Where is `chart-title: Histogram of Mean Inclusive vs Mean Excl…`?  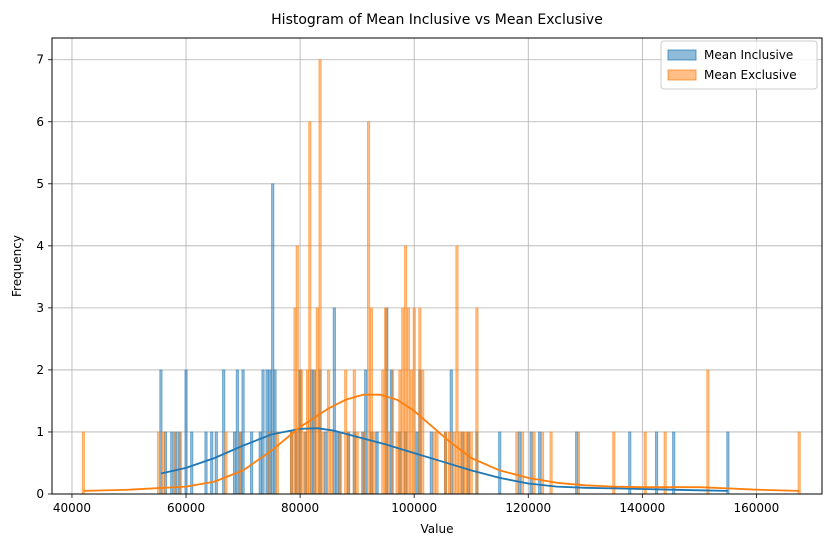 chart-title: Histogram of Mean Inclusive vs Mean Excl… is located at coordinates (437, 20).